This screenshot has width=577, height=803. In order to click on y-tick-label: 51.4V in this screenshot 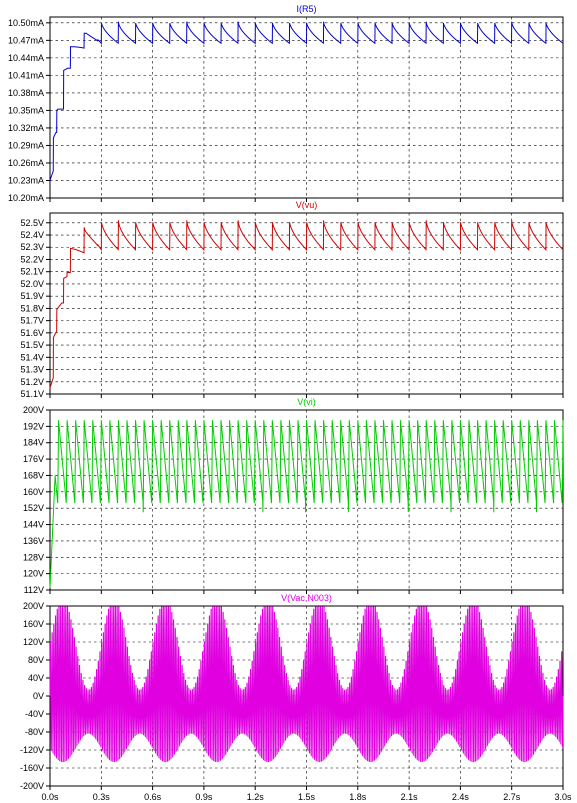, I will do `click(32, 357)`.